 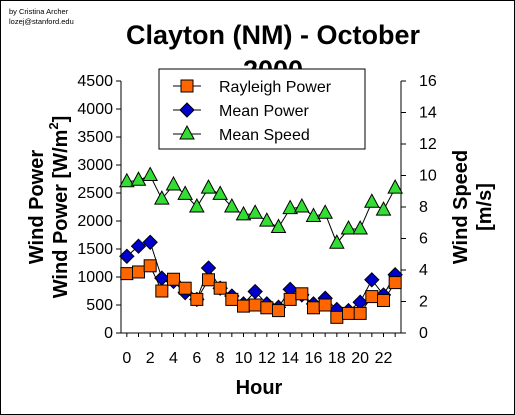 What do you see at coordinates (267, 358) in the screenshot?
I see `x-tick-label: 12` at bounding box center [267, 358].